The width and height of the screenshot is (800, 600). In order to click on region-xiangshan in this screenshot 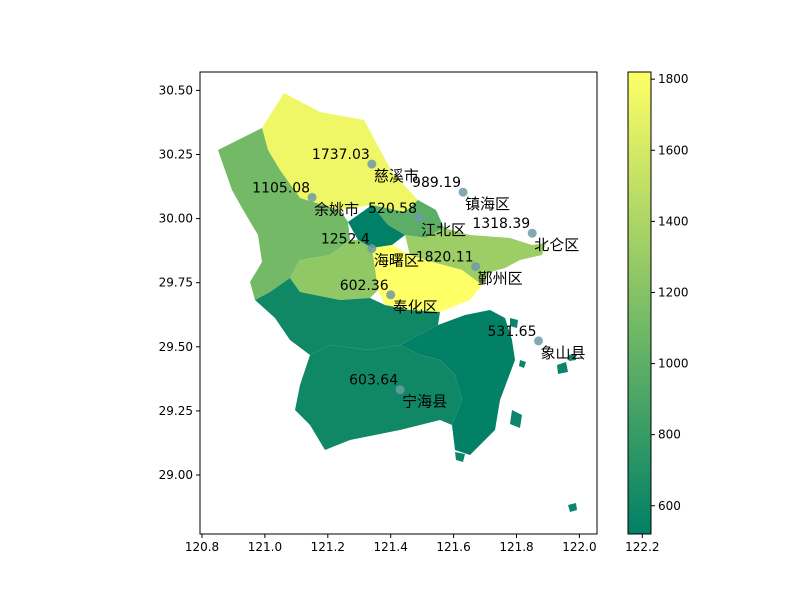, I will do `click(457, 382)`.